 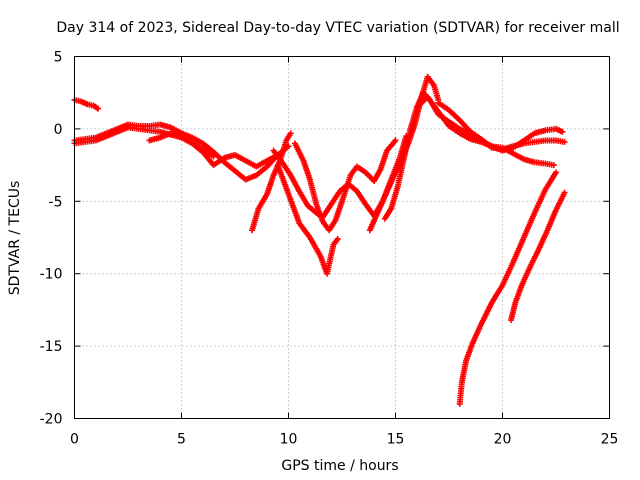 What do you see at coordinates (396, 440) in the screenshot?
I see `x-tick-label: 15` at bounding box center [396, 440].